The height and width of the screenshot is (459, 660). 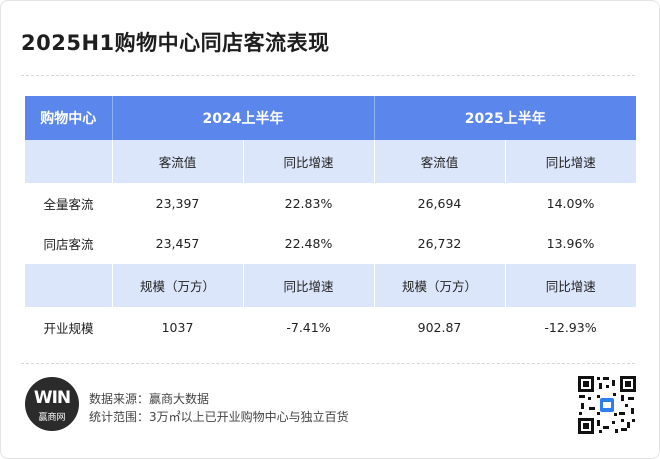 I want to click on row-label: 同店客流, so click(x=68, y=243).